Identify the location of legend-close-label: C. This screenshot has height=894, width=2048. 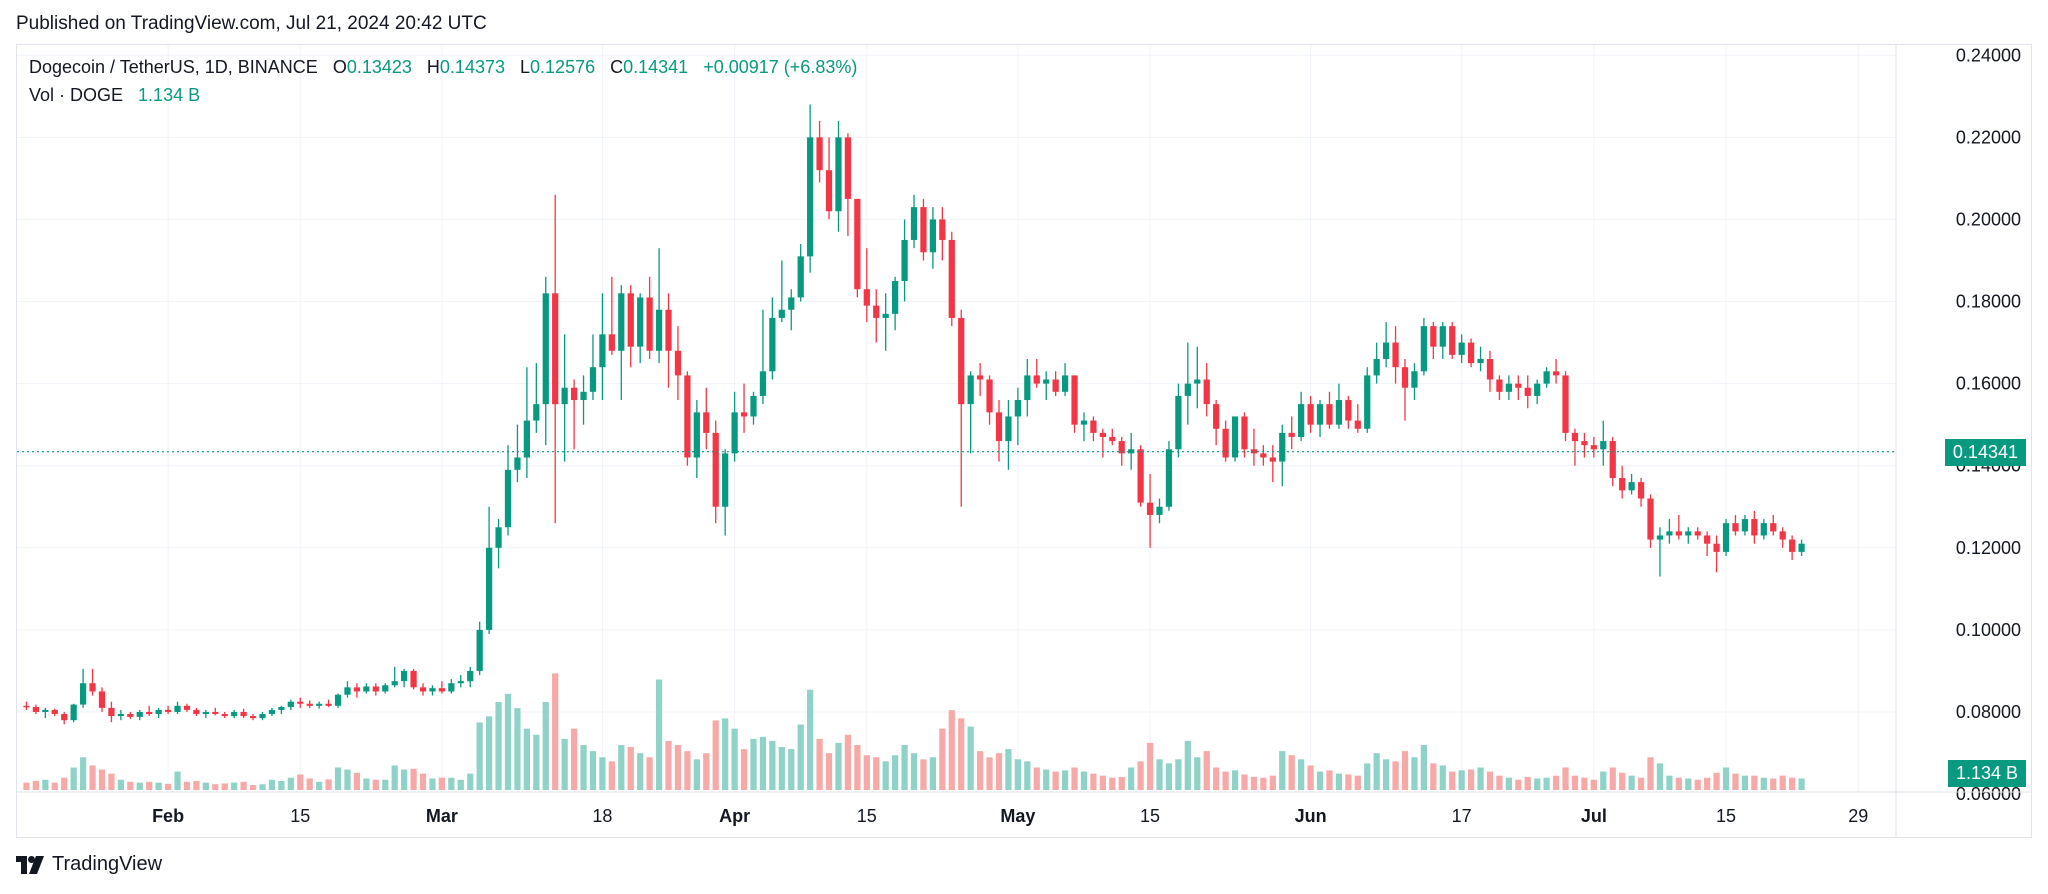
(617, 67).